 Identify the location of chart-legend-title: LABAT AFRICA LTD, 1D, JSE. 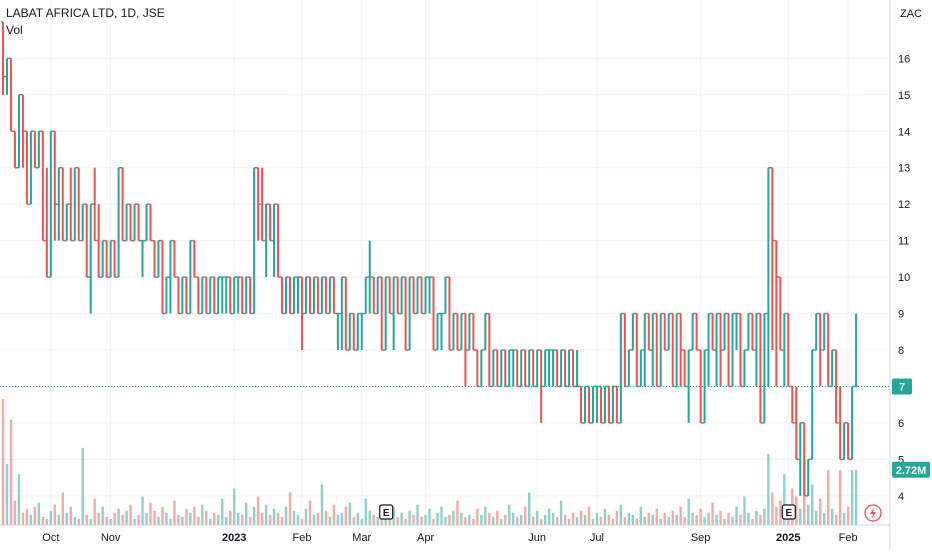
(85, 13).